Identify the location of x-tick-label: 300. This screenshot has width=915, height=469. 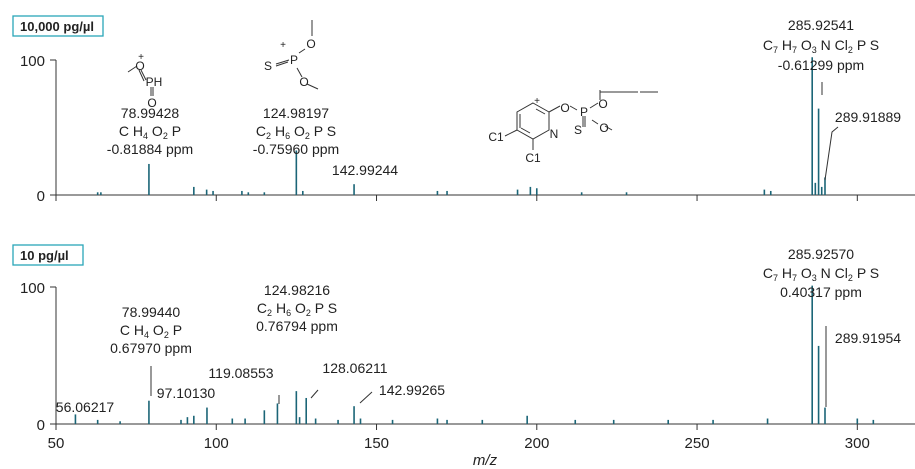
(857, 443).